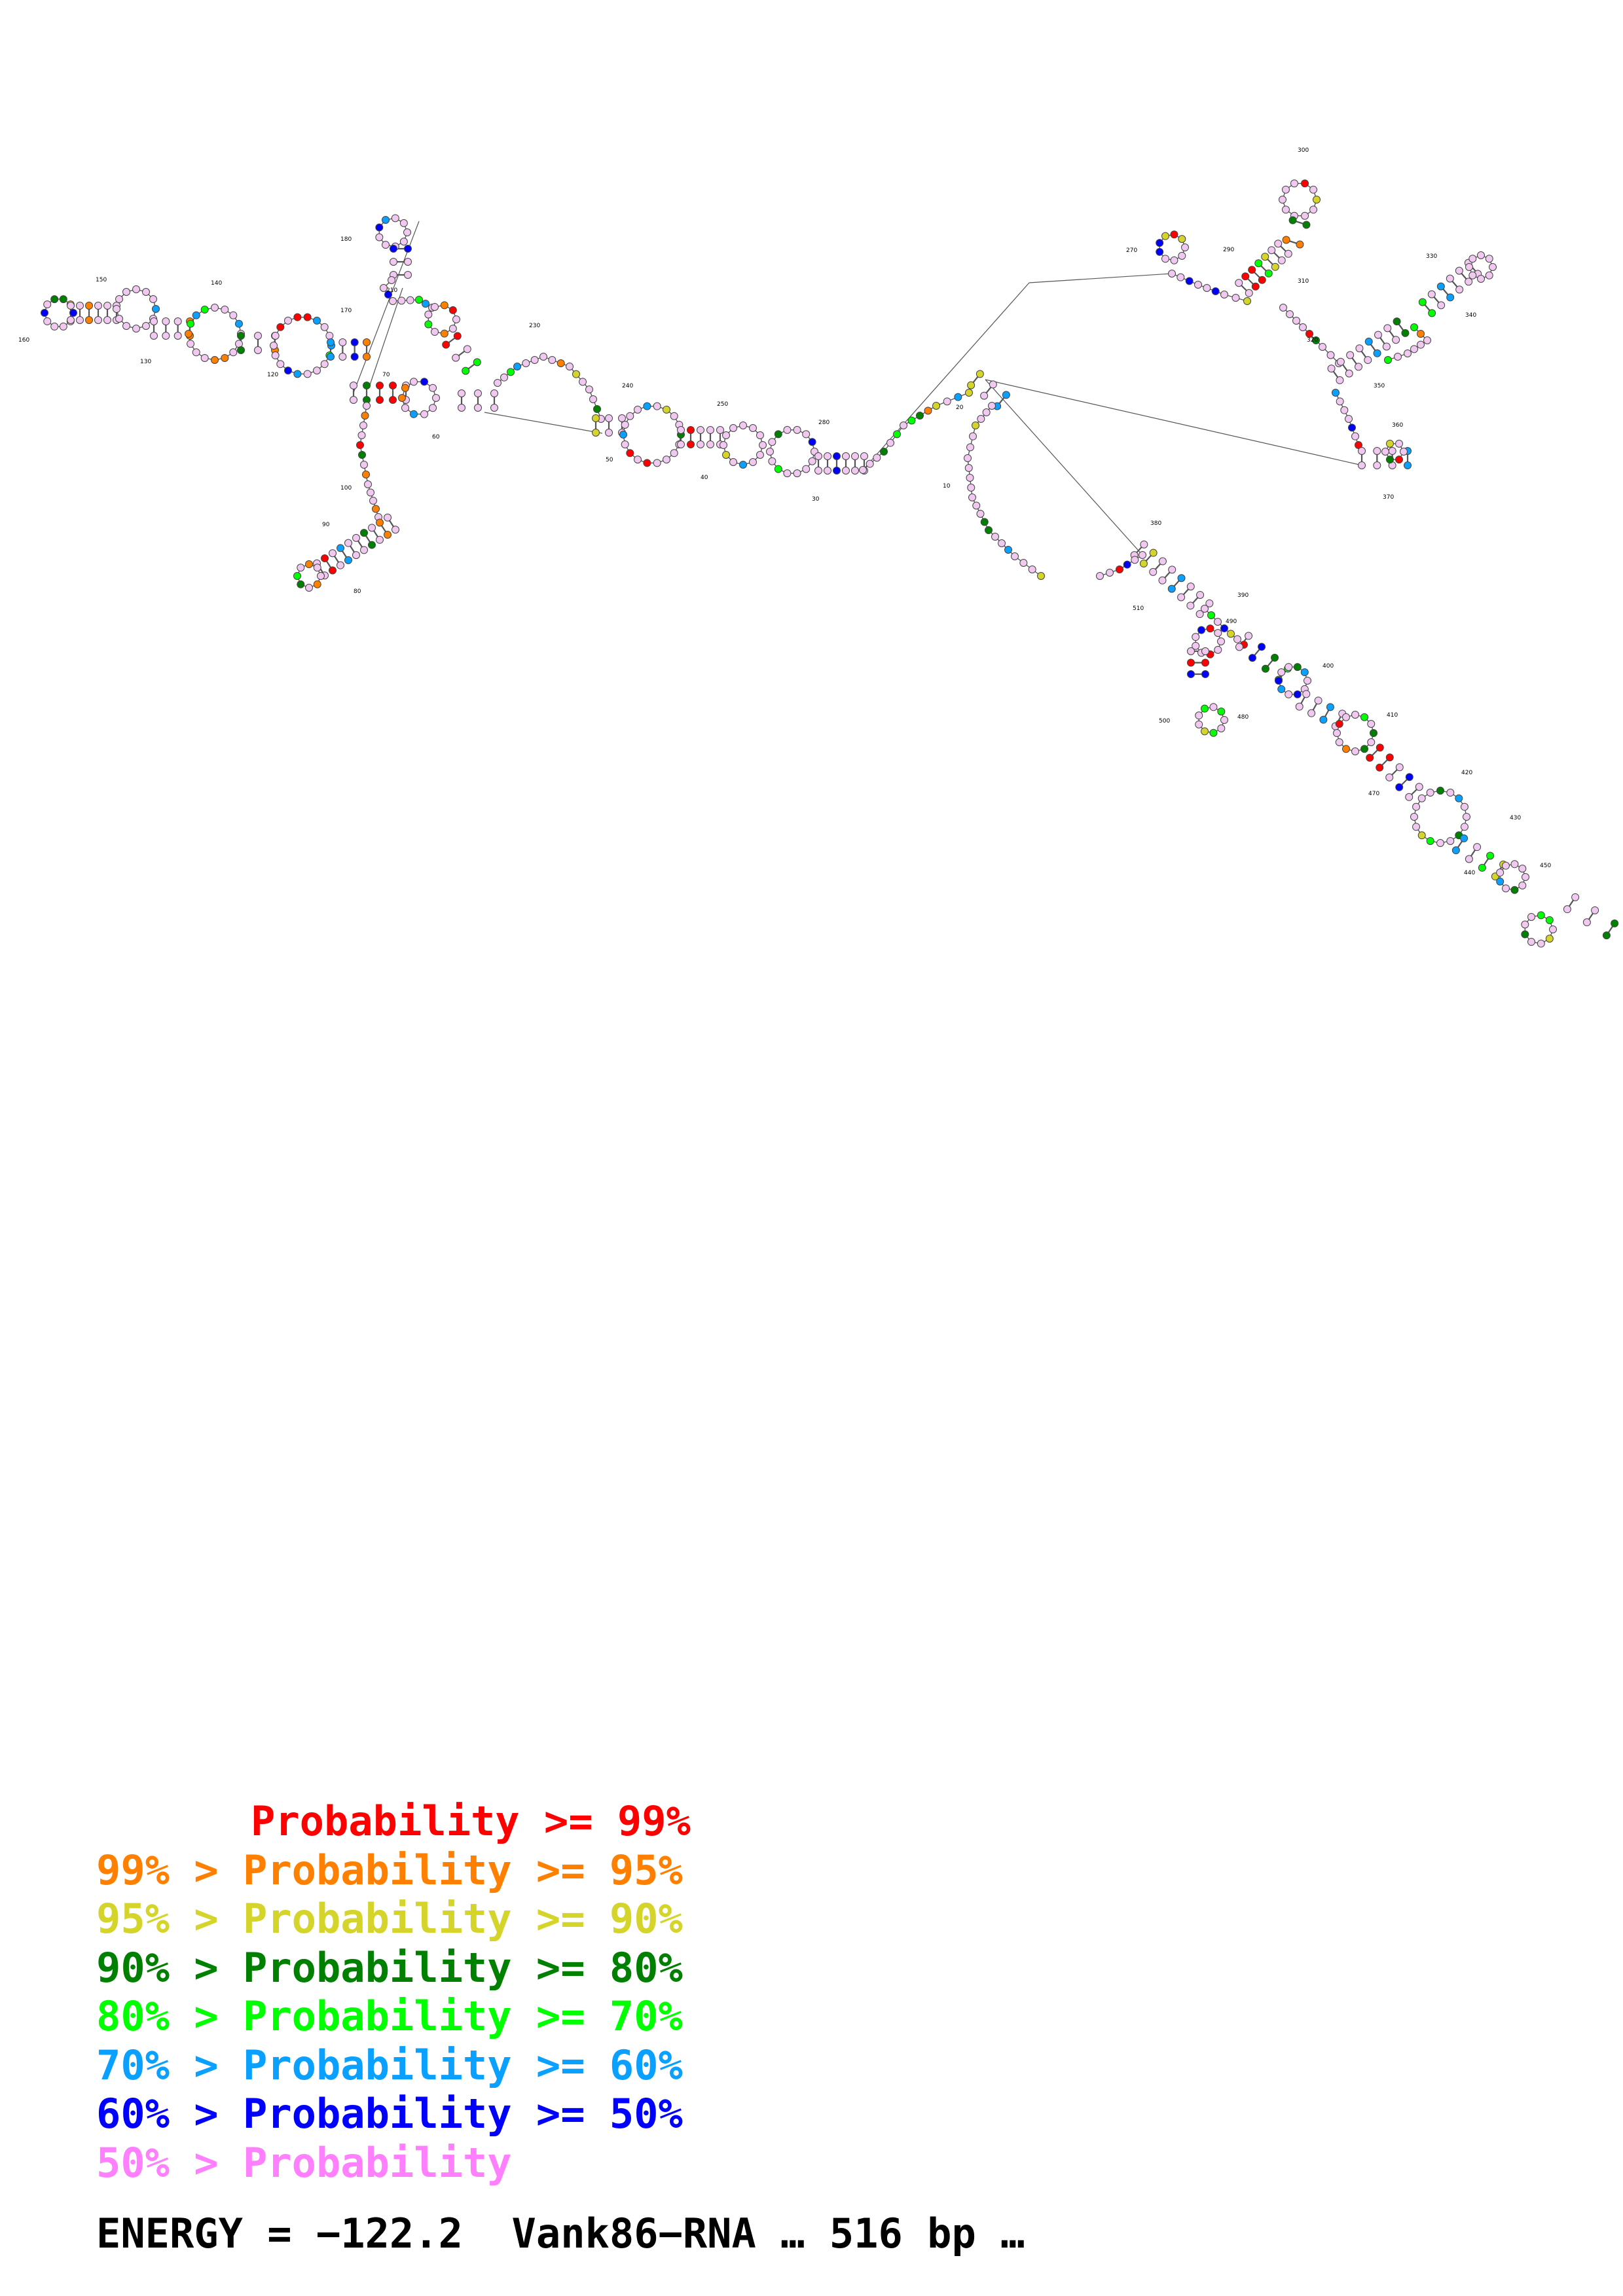 The height and width of the screenshot is (2296, 1623). I want to click on position-label: 360, so click(1397, 426).